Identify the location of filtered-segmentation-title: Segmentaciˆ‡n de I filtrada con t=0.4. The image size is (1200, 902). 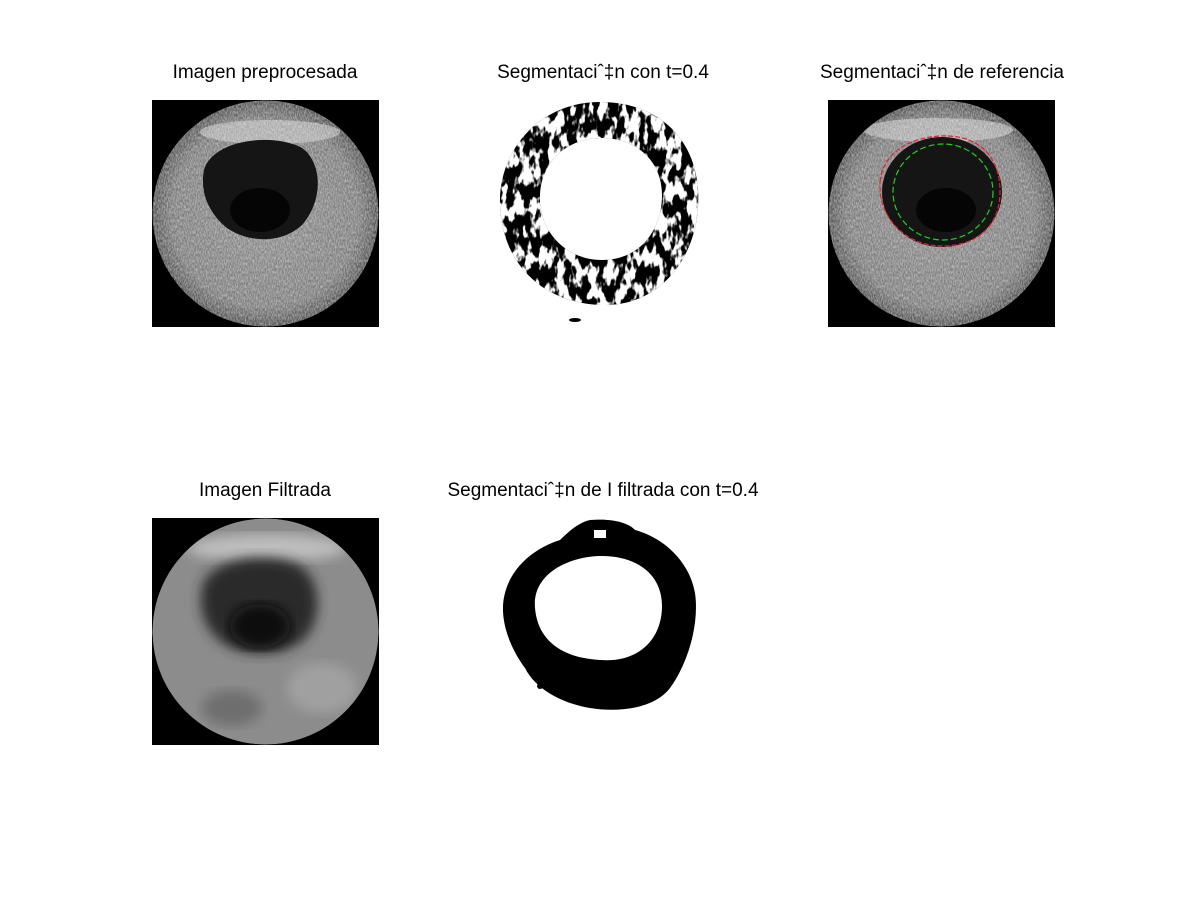
(603, 490).